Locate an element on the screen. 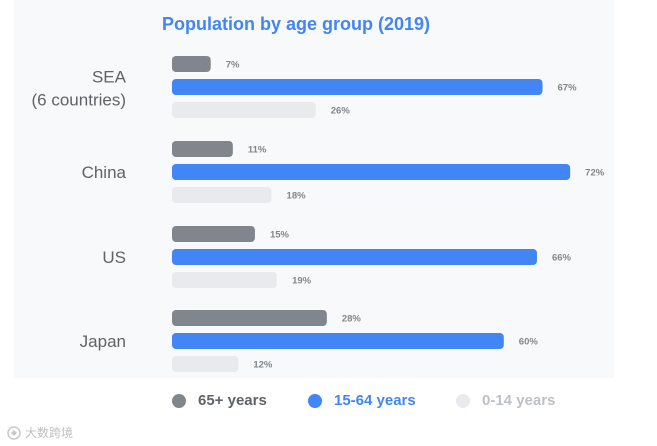 This screenshot has width=657, height=446. data-label-3-1: 60% is located at coordinates (529, 342).